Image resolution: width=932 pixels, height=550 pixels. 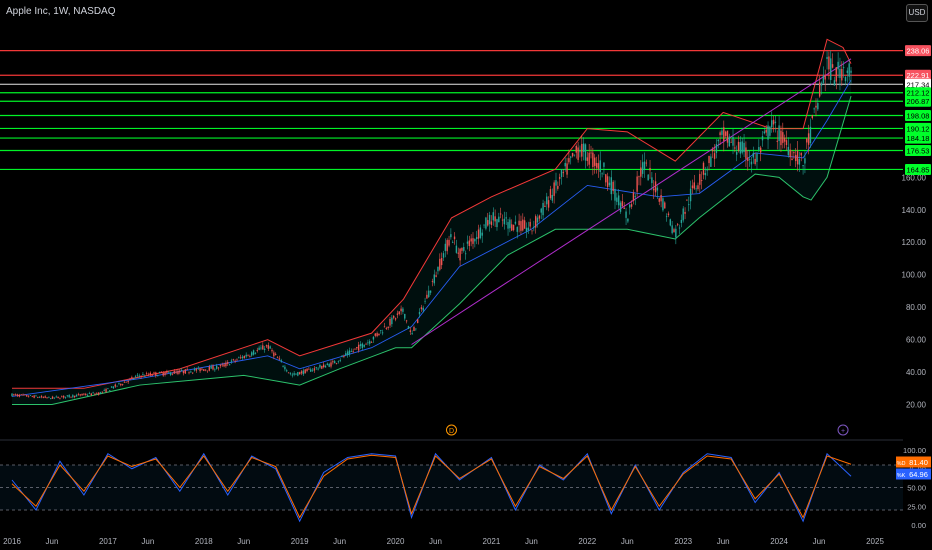 What do you see at coordinates (918, 525) in the screenshot?
I see `stoch-axis-tick: 0.00` at bounding box center [918, 525].